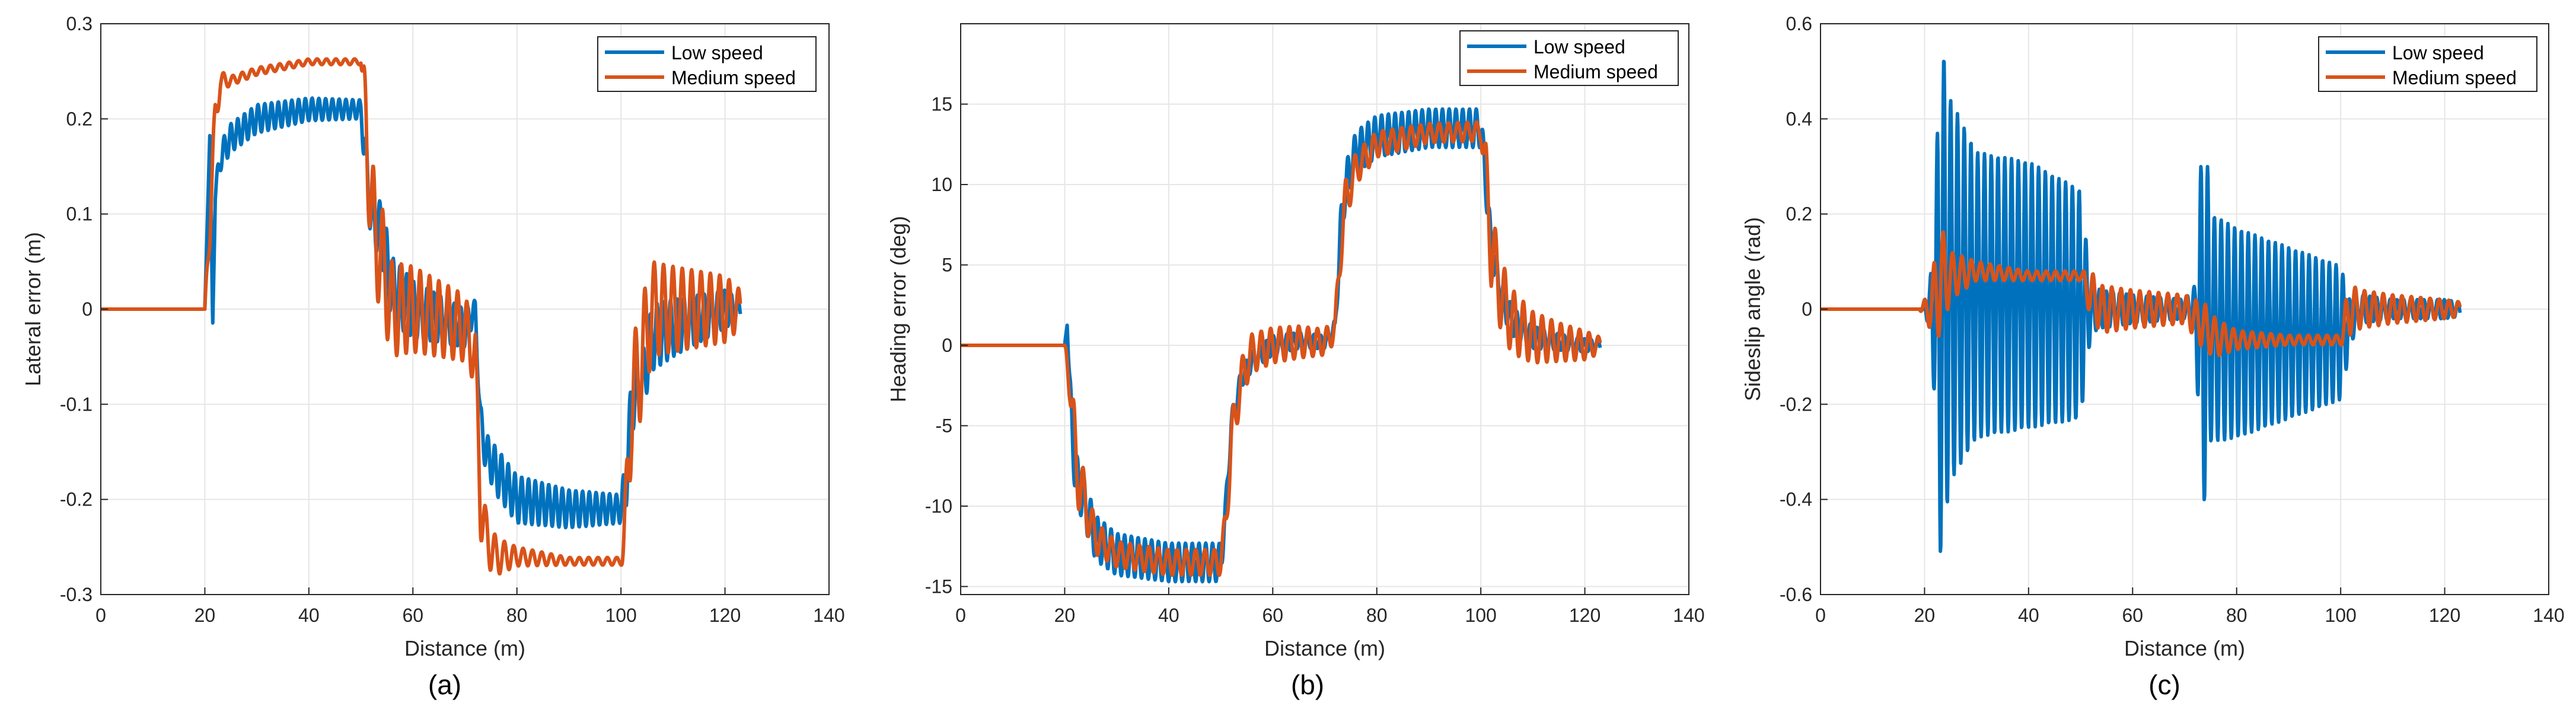  What do you see at coordinates (898, 309) in the screenshot?
I see `y-axis-label-b: Heading error (deg)` at bounding box center [898, 309].